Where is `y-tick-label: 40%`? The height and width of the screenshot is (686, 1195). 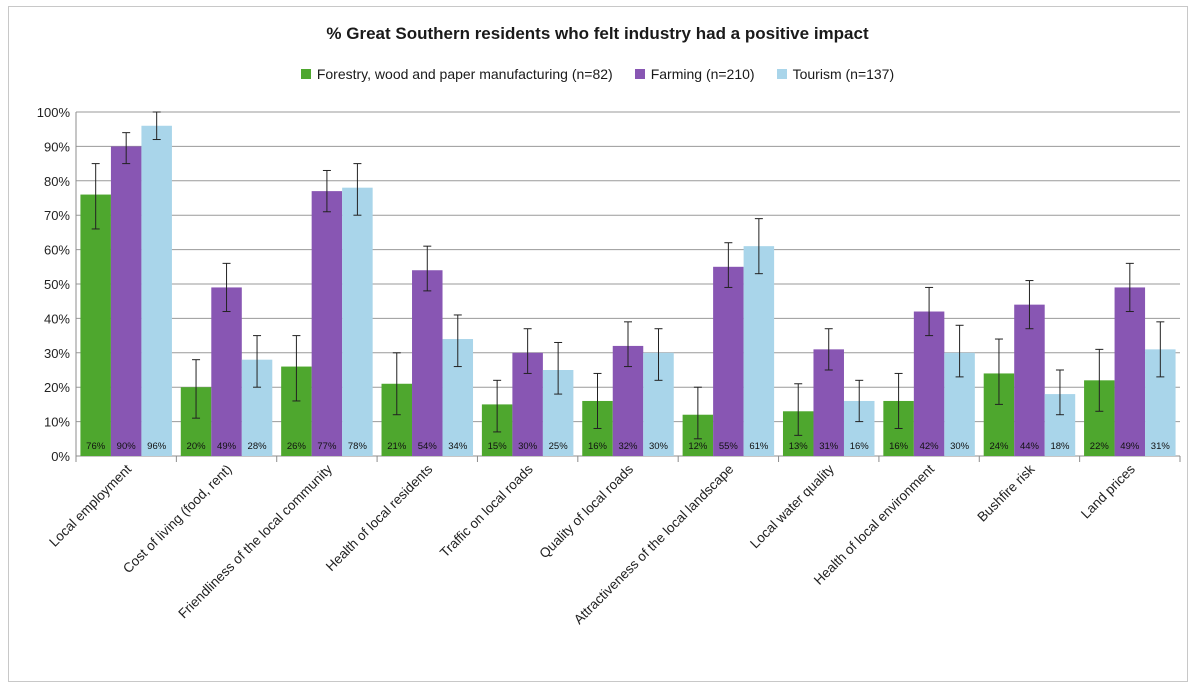
y-tick-label: 40% is located at coordinates (57, 318).